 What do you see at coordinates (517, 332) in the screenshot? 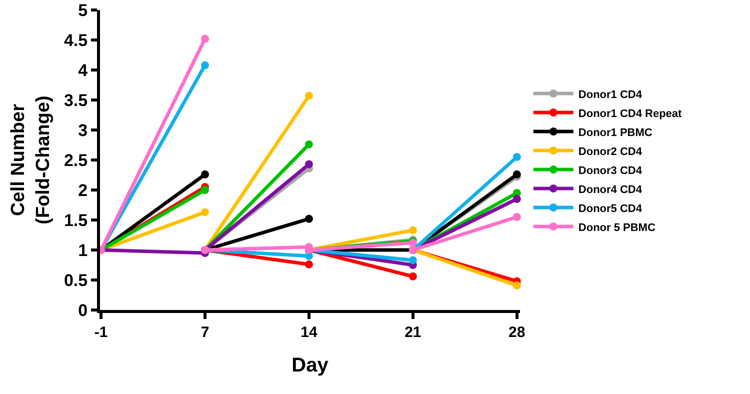
I see `x-tick-label: 28` at bounding box center [517, 332].